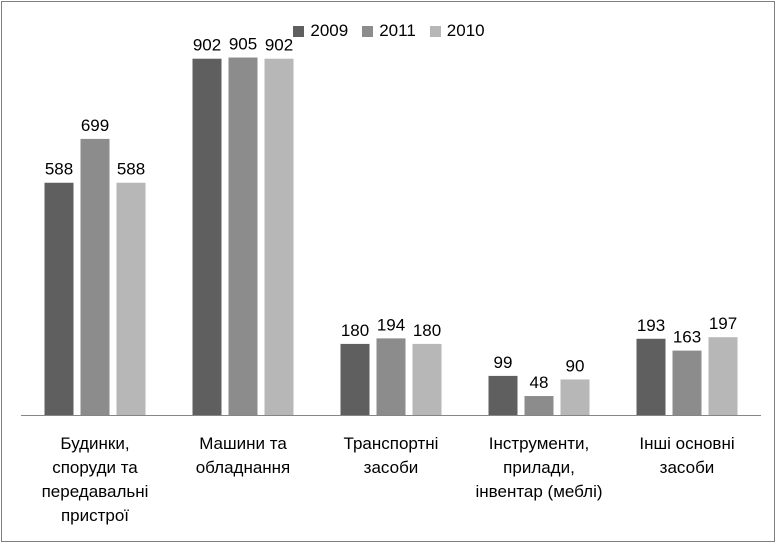 This screenshot has height=545, width=778. What do you see at coordinates (503, 362) in the screenshot?
I see `data-label-2009-cat3: 99` at bounding box center [503, 362].